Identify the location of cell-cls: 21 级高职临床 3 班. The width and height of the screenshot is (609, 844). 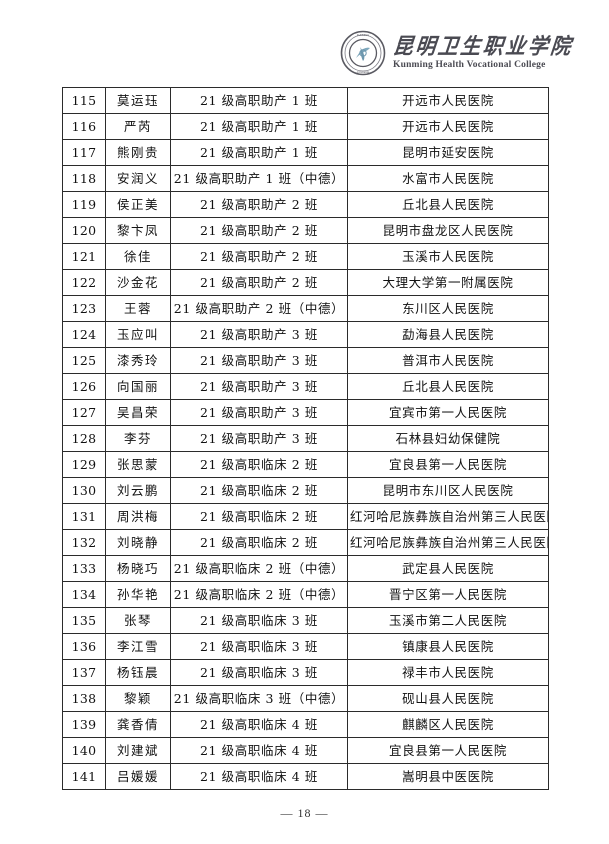
(259, 620).